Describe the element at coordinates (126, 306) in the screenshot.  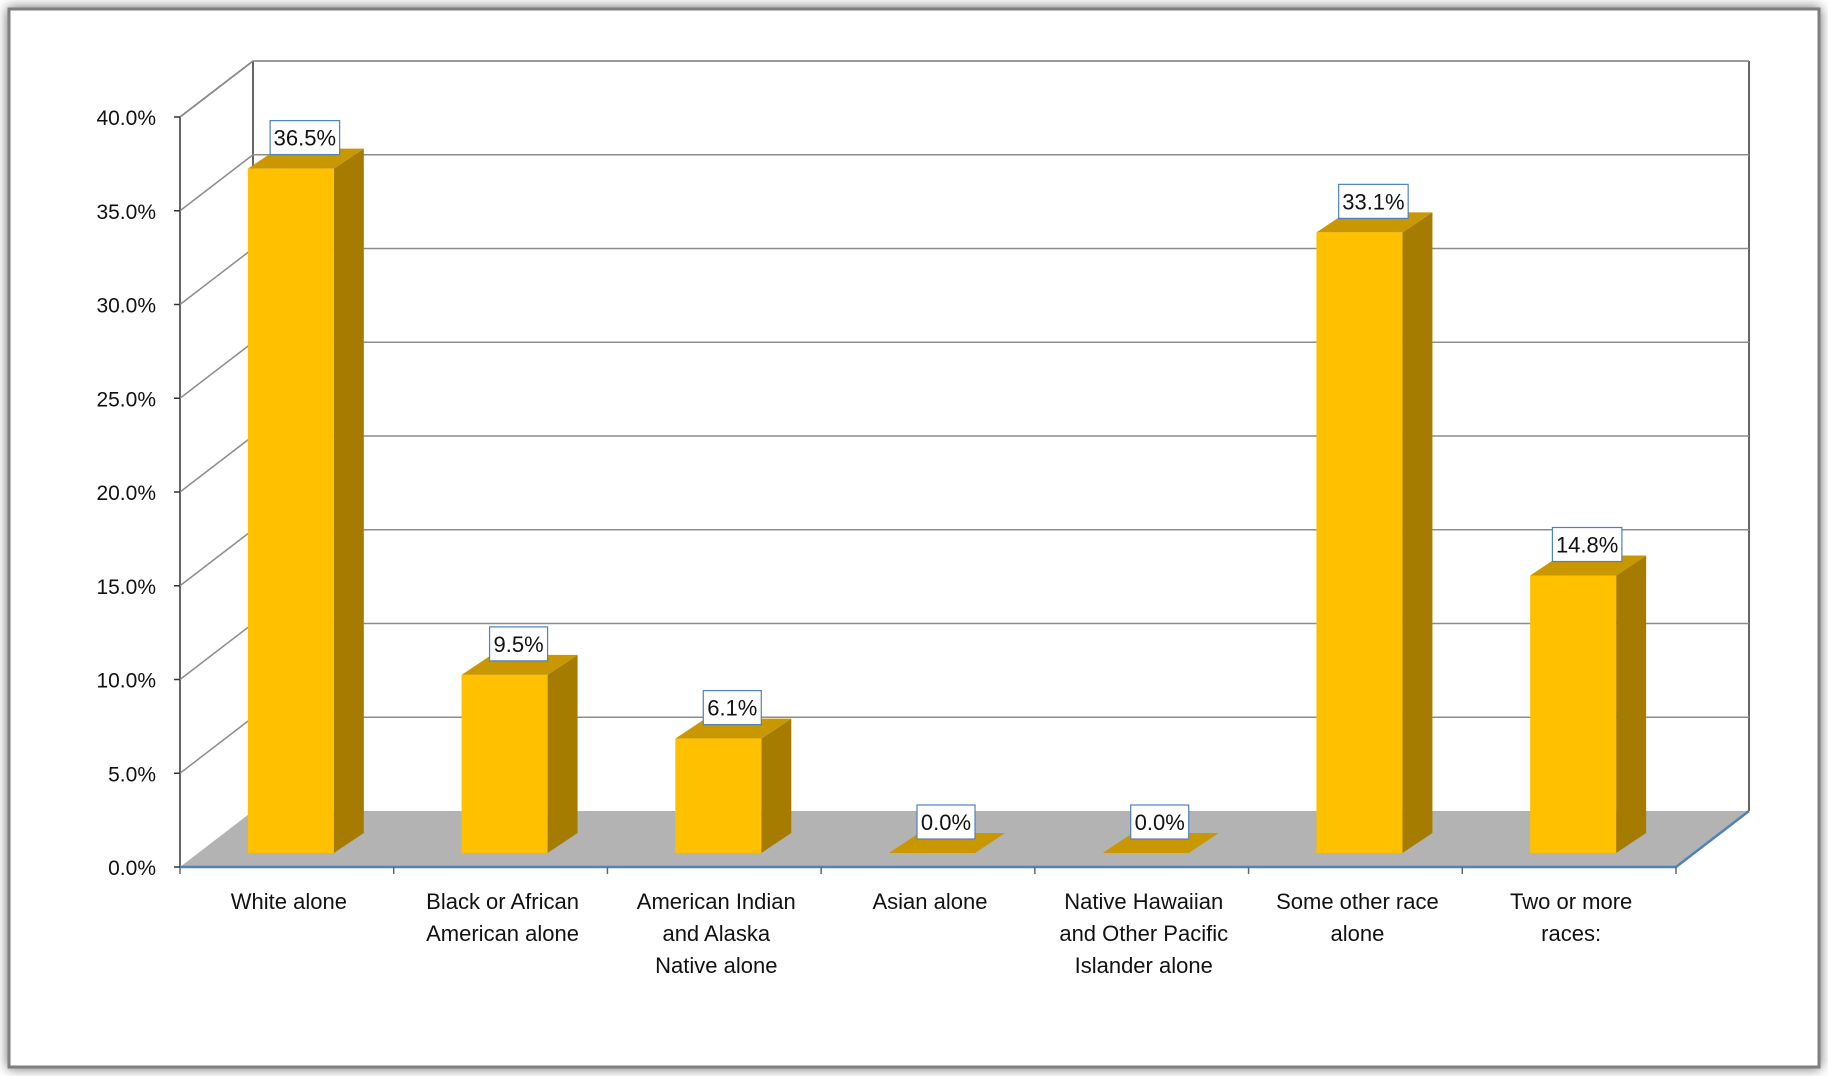
I see `y-tick-label: 30.0%` at that location.